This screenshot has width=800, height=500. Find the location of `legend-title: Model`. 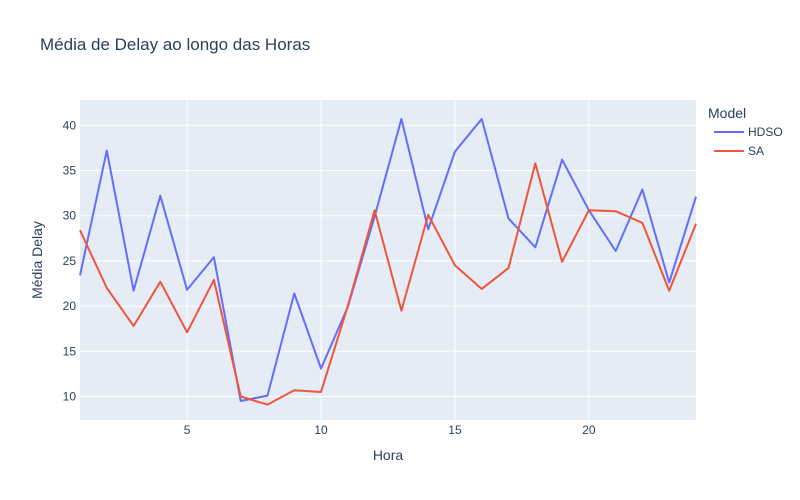

legend-title: Model is located at coordinates (727, 113).